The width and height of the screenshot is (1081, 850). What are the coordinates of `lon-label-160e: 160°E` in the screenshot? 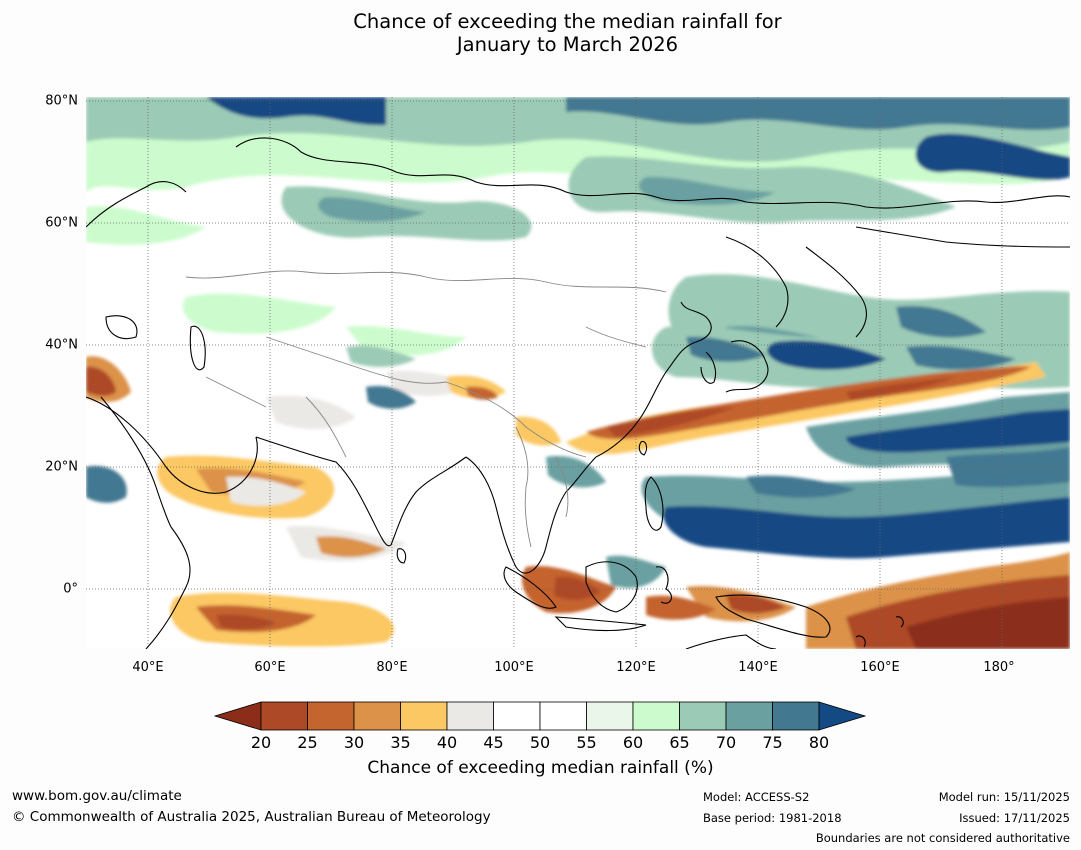 It's located at (880, 667).